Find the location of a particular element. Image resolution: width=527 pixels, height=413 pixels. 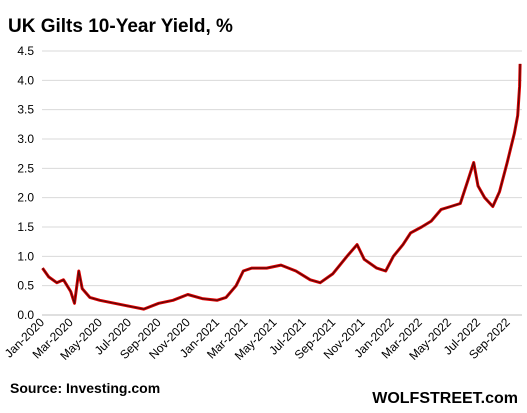

y-tick-label: 0.5 is located at coordinates (25, 286).